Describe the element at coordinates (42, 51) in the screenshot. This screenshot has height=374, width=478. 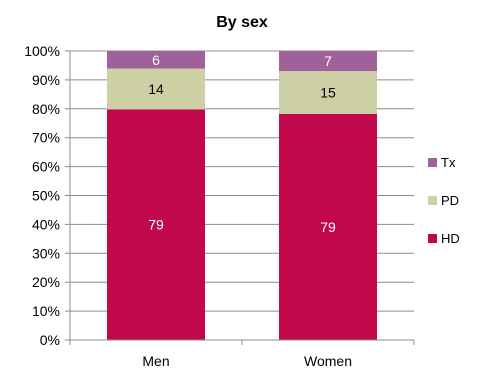
I see `y-tick-label: 100%` at that location.